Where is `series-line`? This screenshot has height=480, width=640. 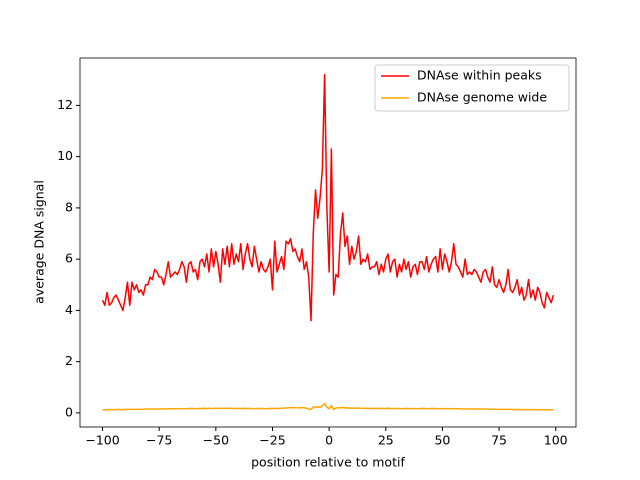
series-line is located at coordinates (328, 406).